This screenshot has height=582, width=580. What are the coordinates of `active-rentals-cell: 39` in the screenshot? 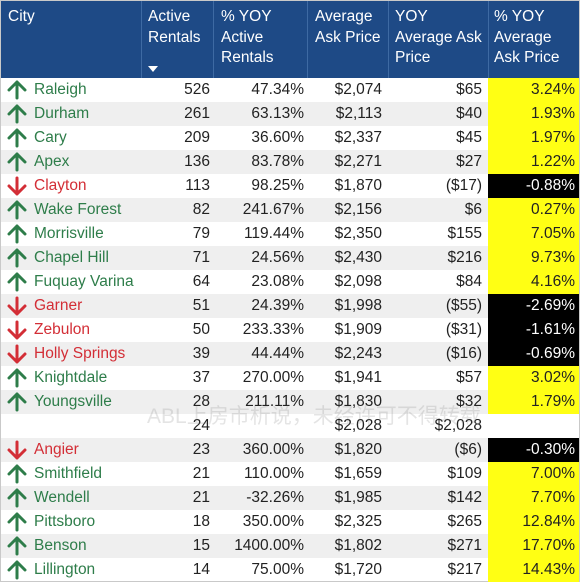 It's located at (201, 353).